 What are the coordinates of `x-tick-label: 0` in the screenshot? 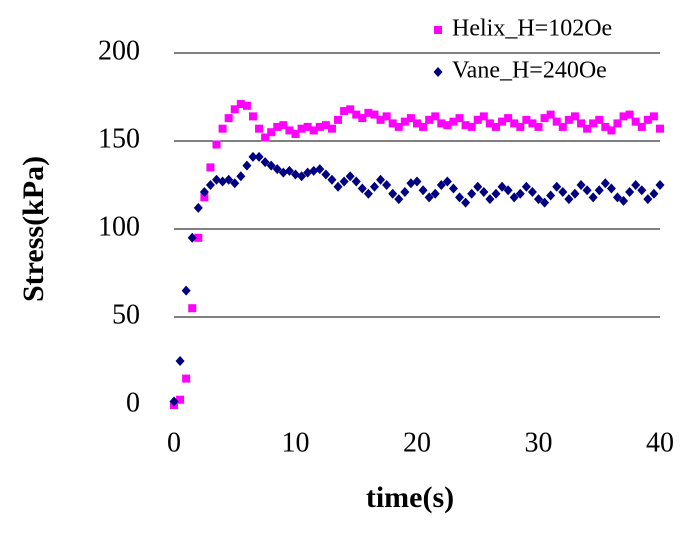 It's located at (174, 442).